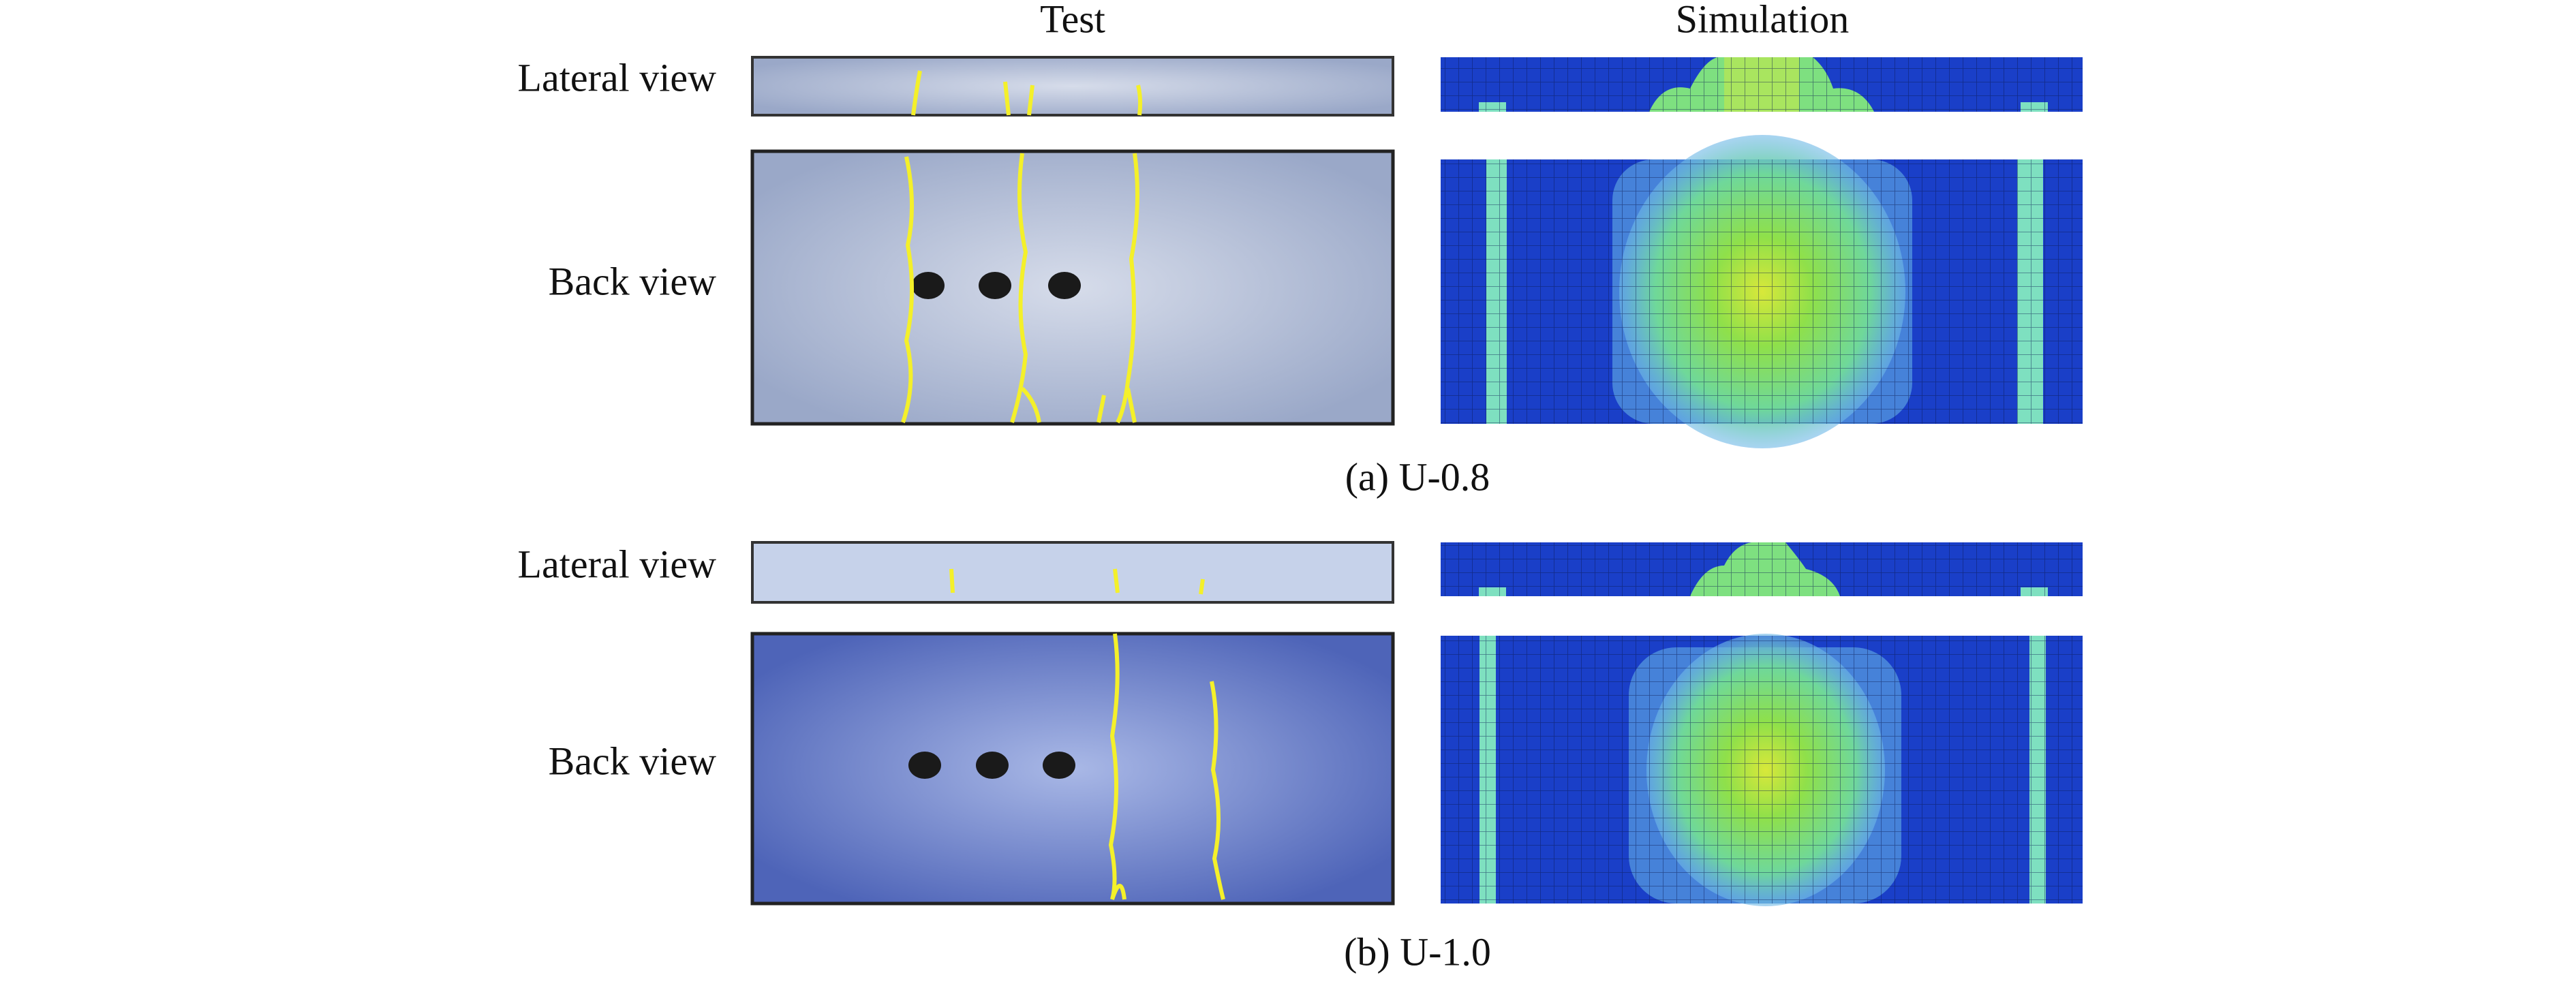 The width and height of the screenshot is (2576, 988). I want to click on panel-caption: (a) U-0.8, so click(1417, 476).